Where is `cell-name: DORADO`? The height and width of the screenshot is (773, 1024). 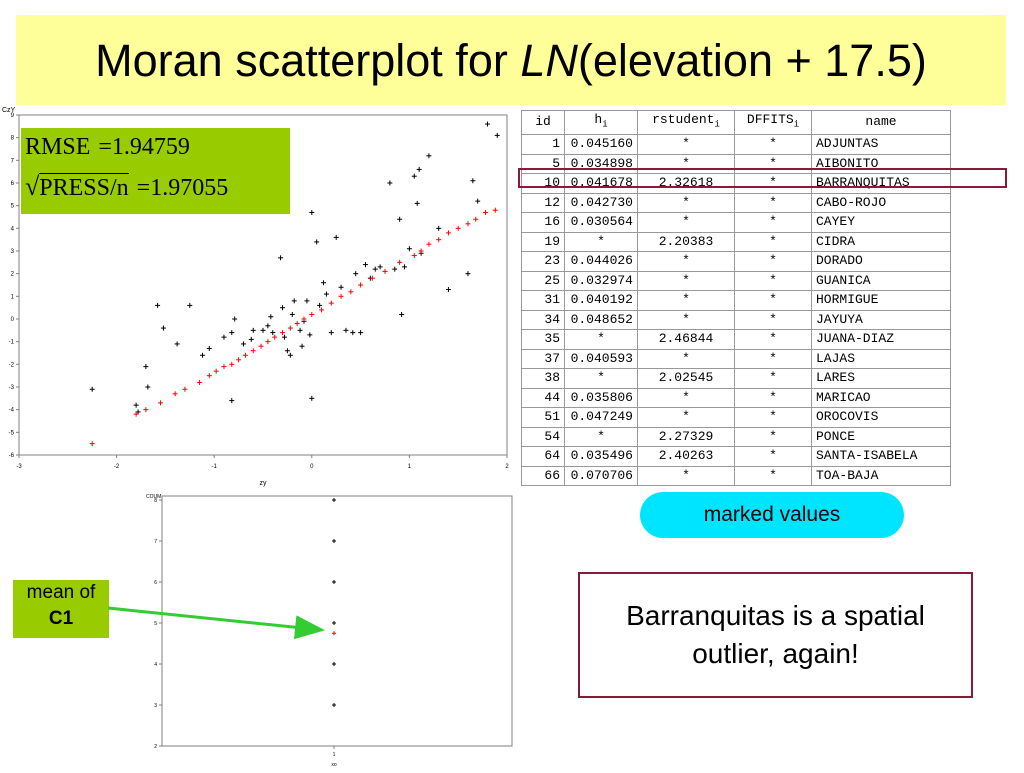
cell-name: DORADO is located at coordinates (881, 261).